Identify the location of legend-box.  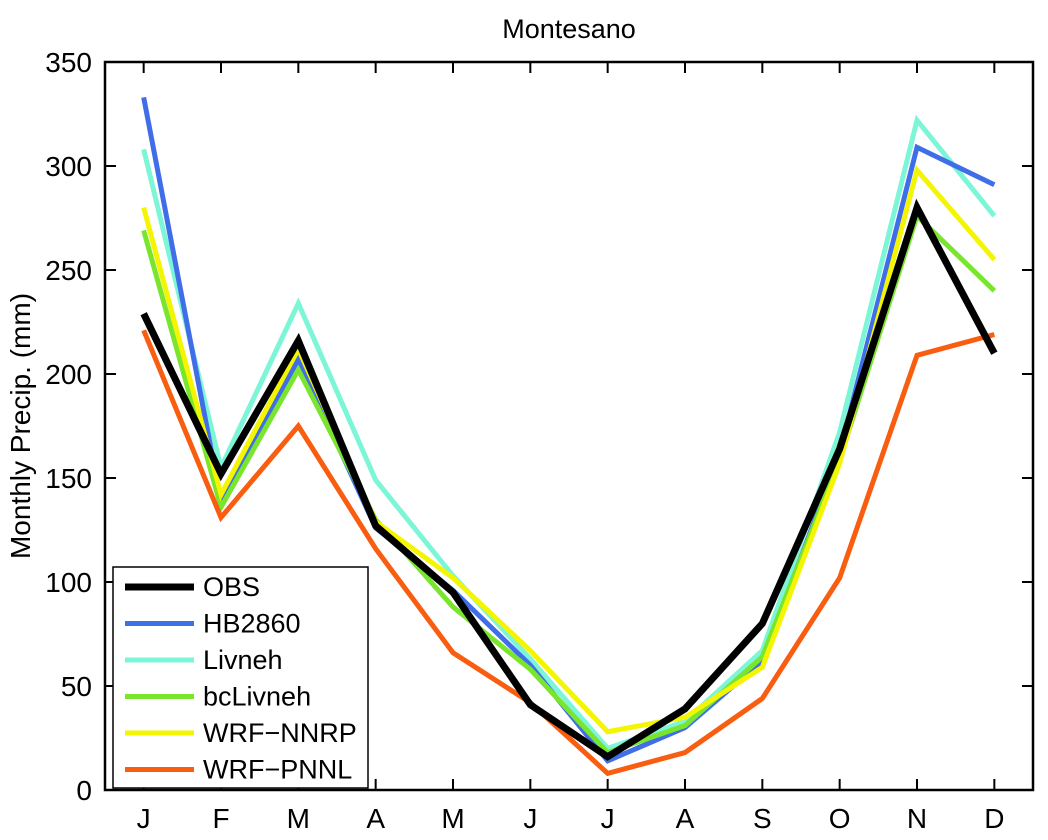
(240, 677).